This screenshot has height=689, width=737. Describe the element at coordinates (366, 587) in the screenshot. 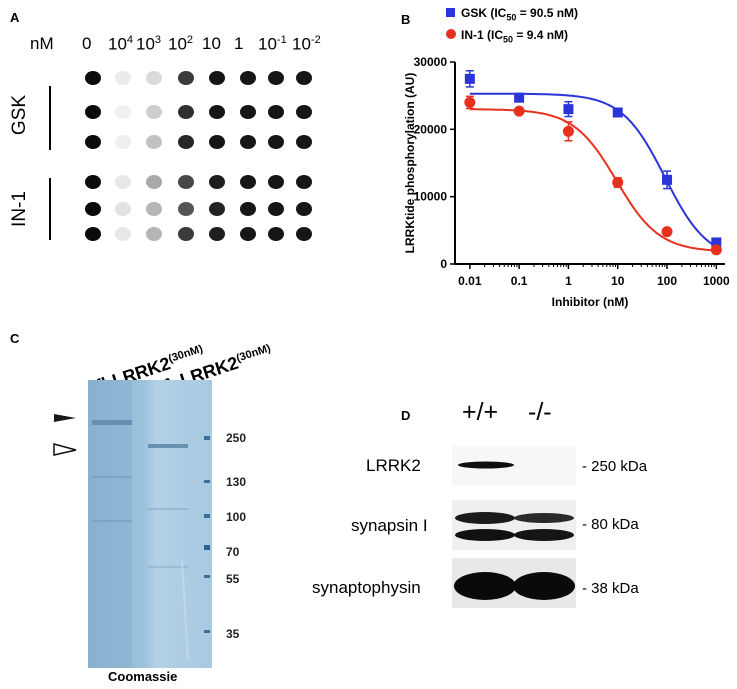

I see `wb-row-synaptophysin: synaptophysin` at that location.